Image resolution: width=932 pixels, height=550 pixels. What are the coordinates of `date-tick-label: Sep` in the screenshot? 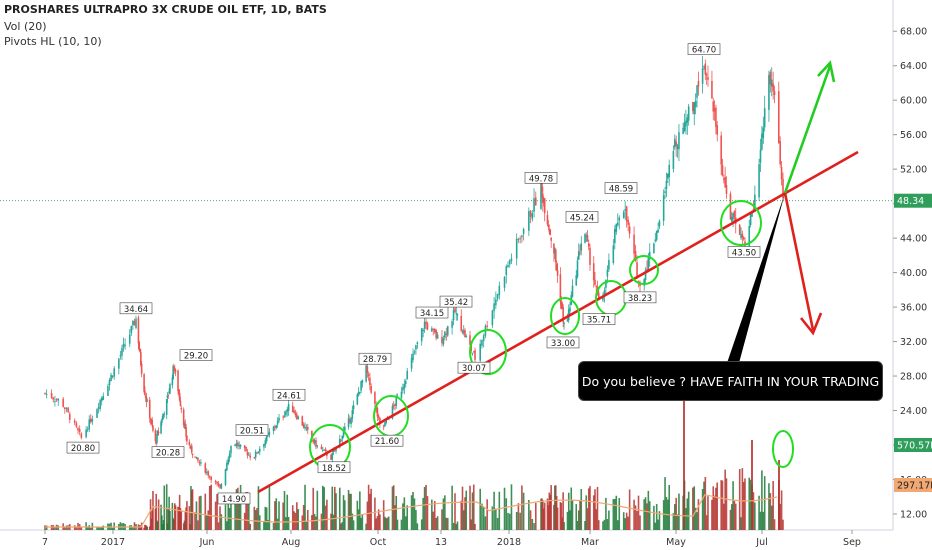 It's located at (852, 542).